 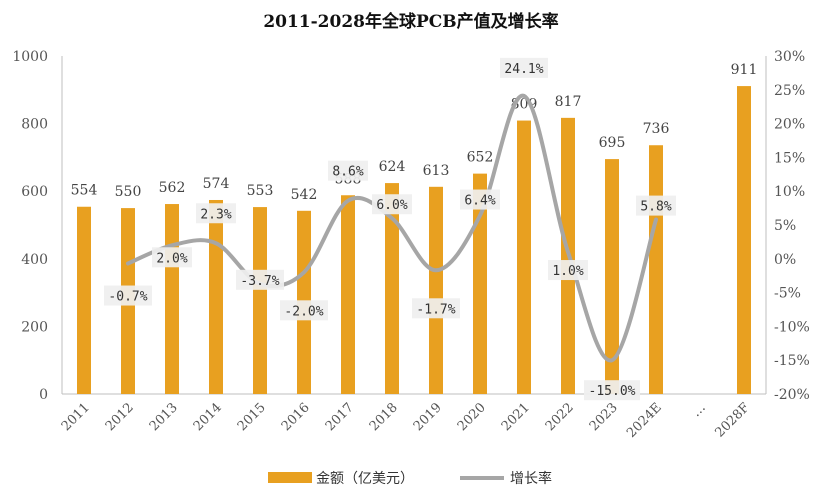 What do you see at coordinates (789, 91) in the screenshot?
I see `y-right-tick-label: 25%` at bounding box center [789, 91].